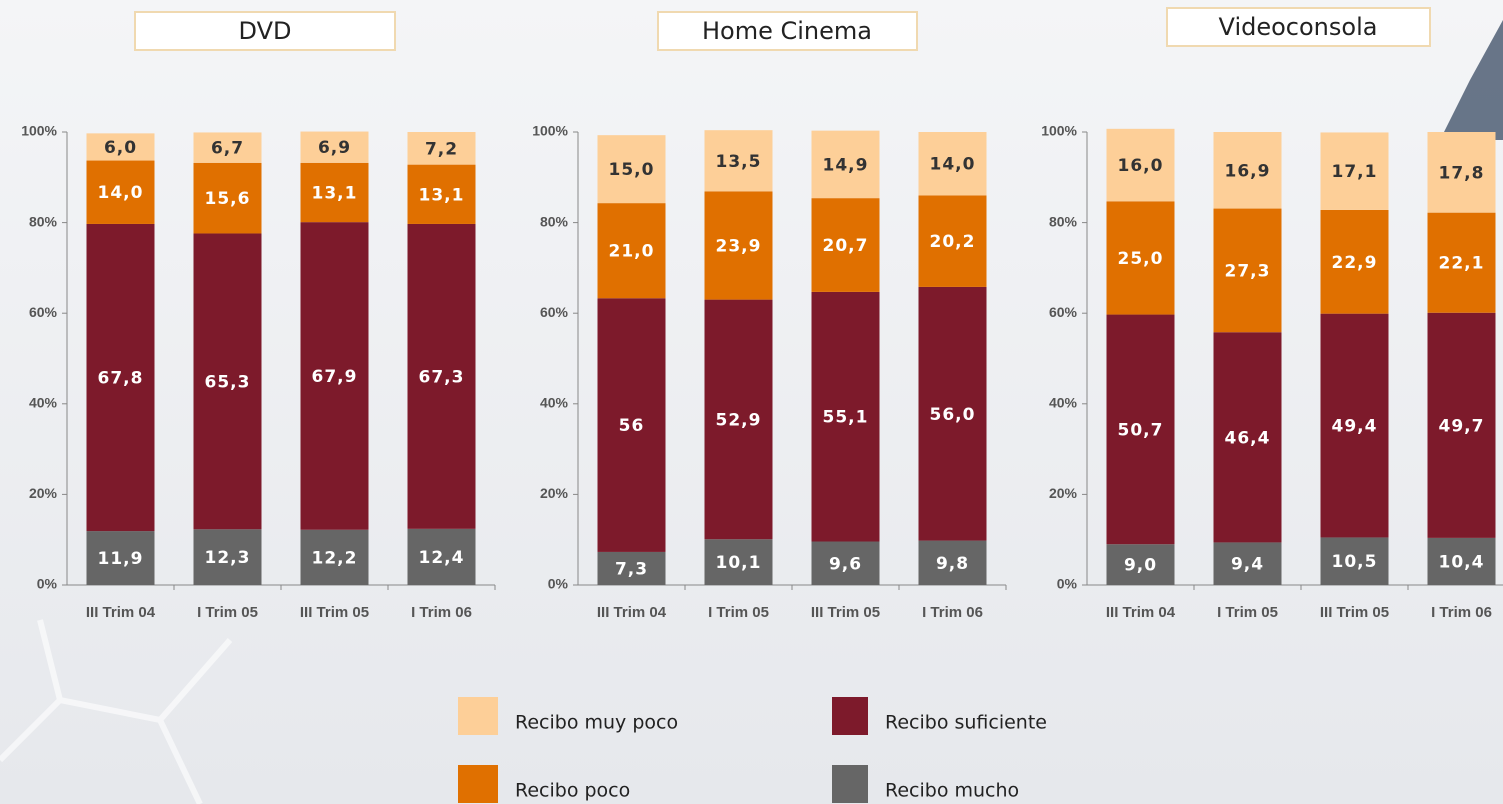 This screenshot has width=1503, height=804. I want to click on value-label: 10,1, so click(739, 563).